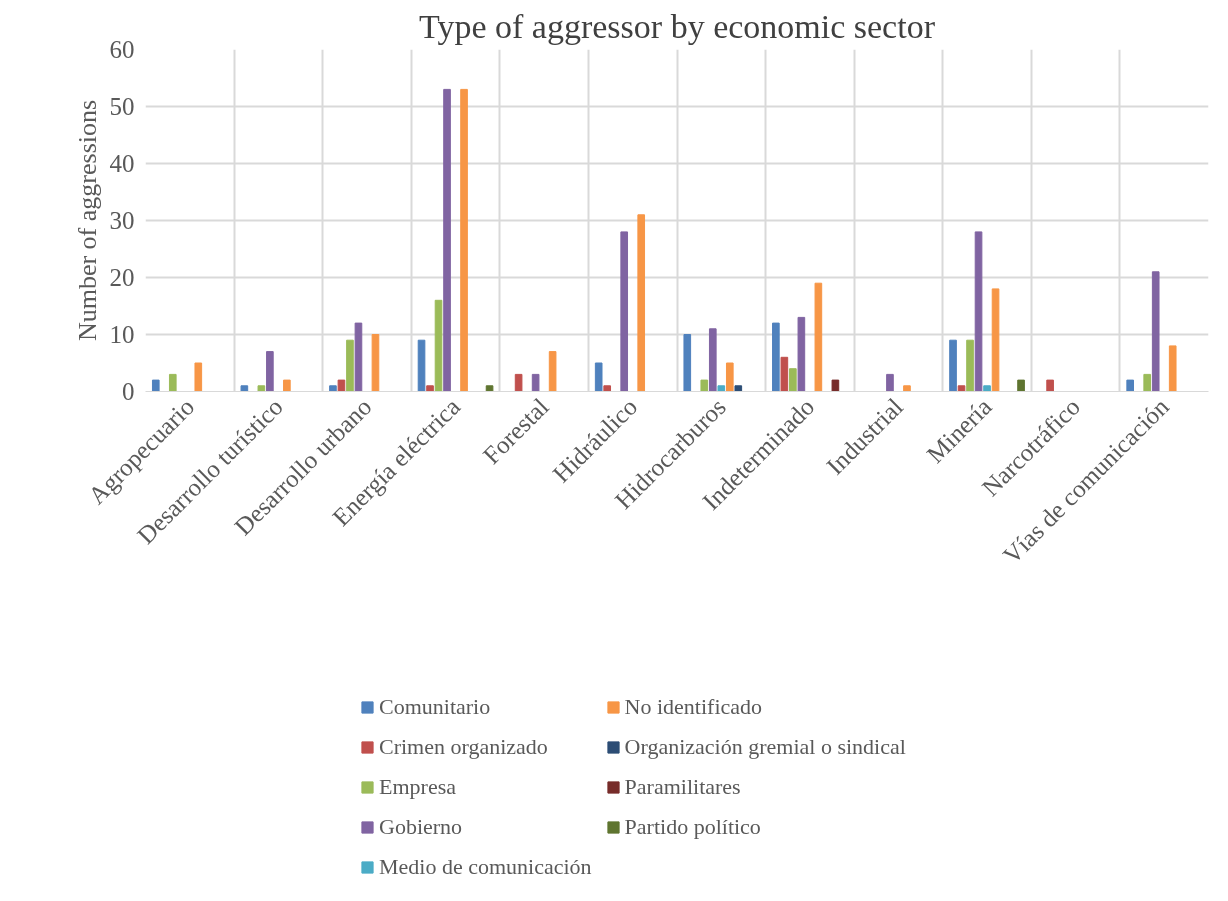 The width and height of the screenshot is (1228, 901). I want to click on legend-label: Medio de comunicación, so click(485, 867).